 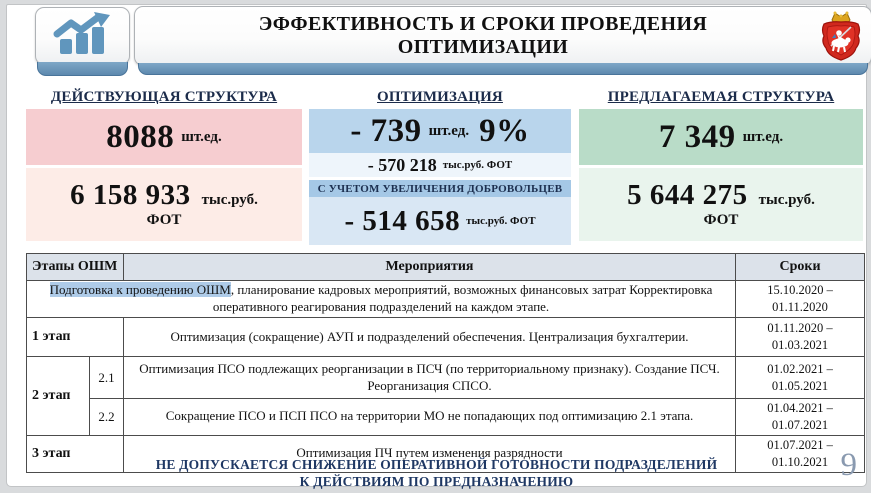 What do you see at coordinates (800, 453) in the screenshot?
I see `stage3-dates: 01.07.2021 –01.10.2021` at bounding box center [800, 453].